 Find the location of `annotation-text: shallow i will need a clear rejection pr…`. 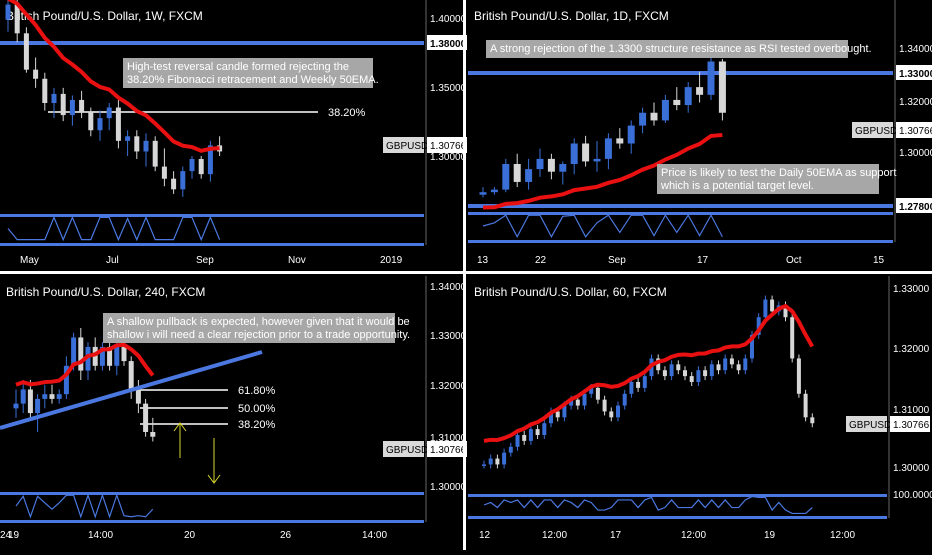

annotation-text: shallow i will need a clear rejection pr… is located at coordinates (258, 335).